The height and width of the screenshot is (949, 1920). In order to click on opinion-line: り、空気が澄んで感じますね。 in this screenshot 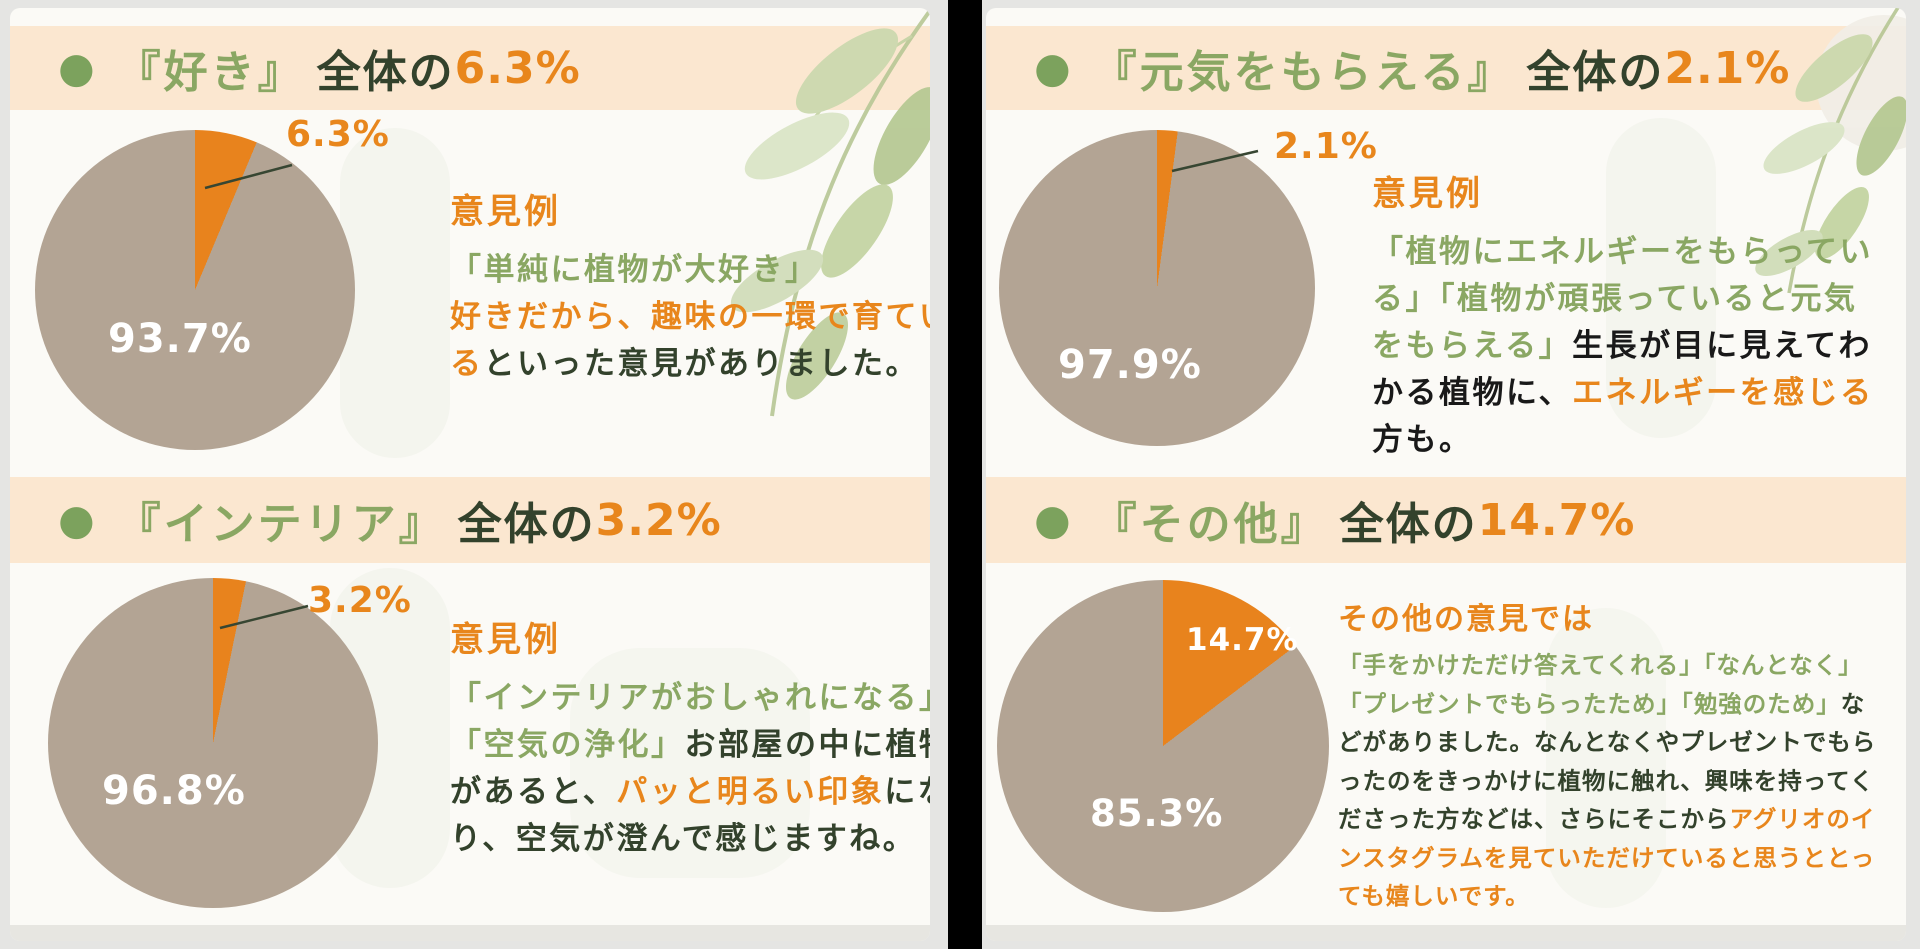, I will do `click(683, 839)`.